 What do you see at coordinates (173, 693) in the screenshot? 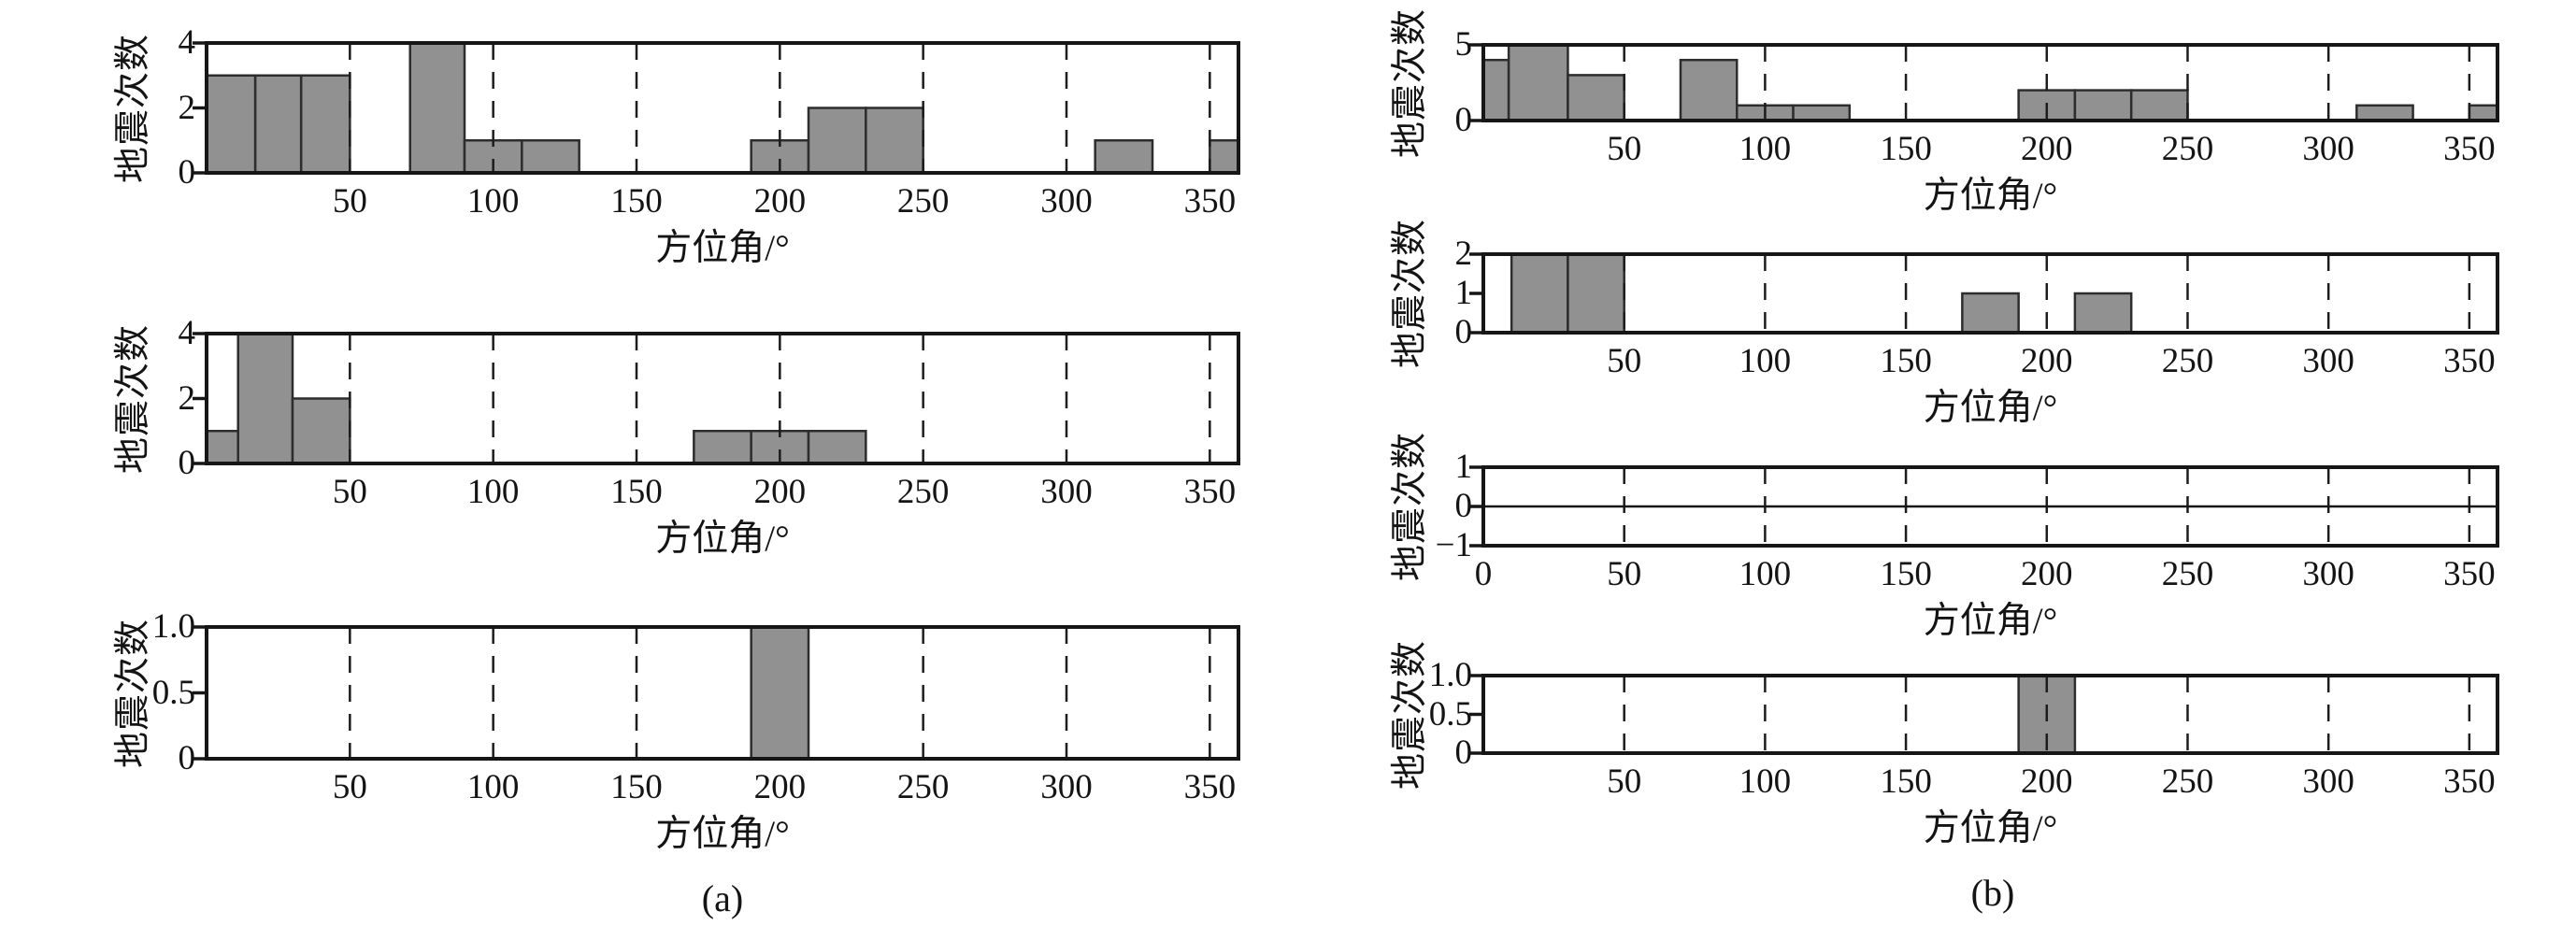
I see `y-tick-label: 0.5` at bounding box center [173, 693].